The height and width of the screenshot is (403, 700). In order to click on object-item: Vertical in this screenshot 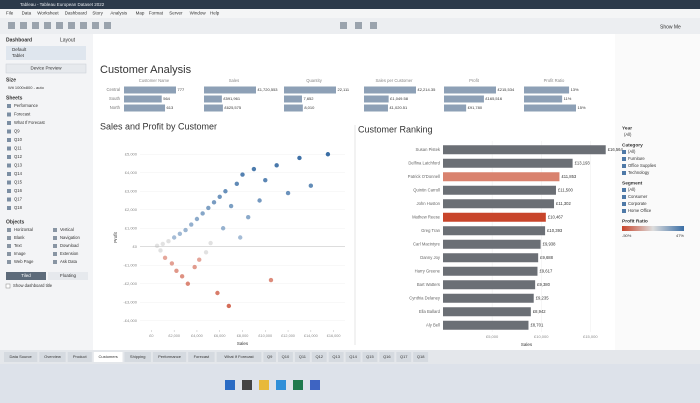, I will do `click(67, 229)`.